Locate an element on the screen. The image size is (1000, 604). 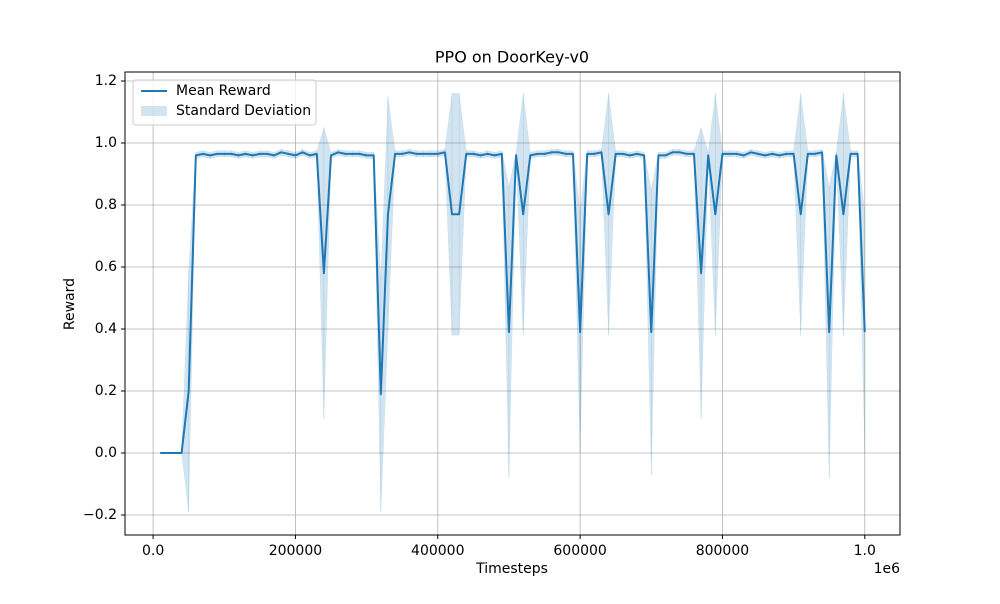
y-tick-label: −0.2 is located at coordinates (100, 515).